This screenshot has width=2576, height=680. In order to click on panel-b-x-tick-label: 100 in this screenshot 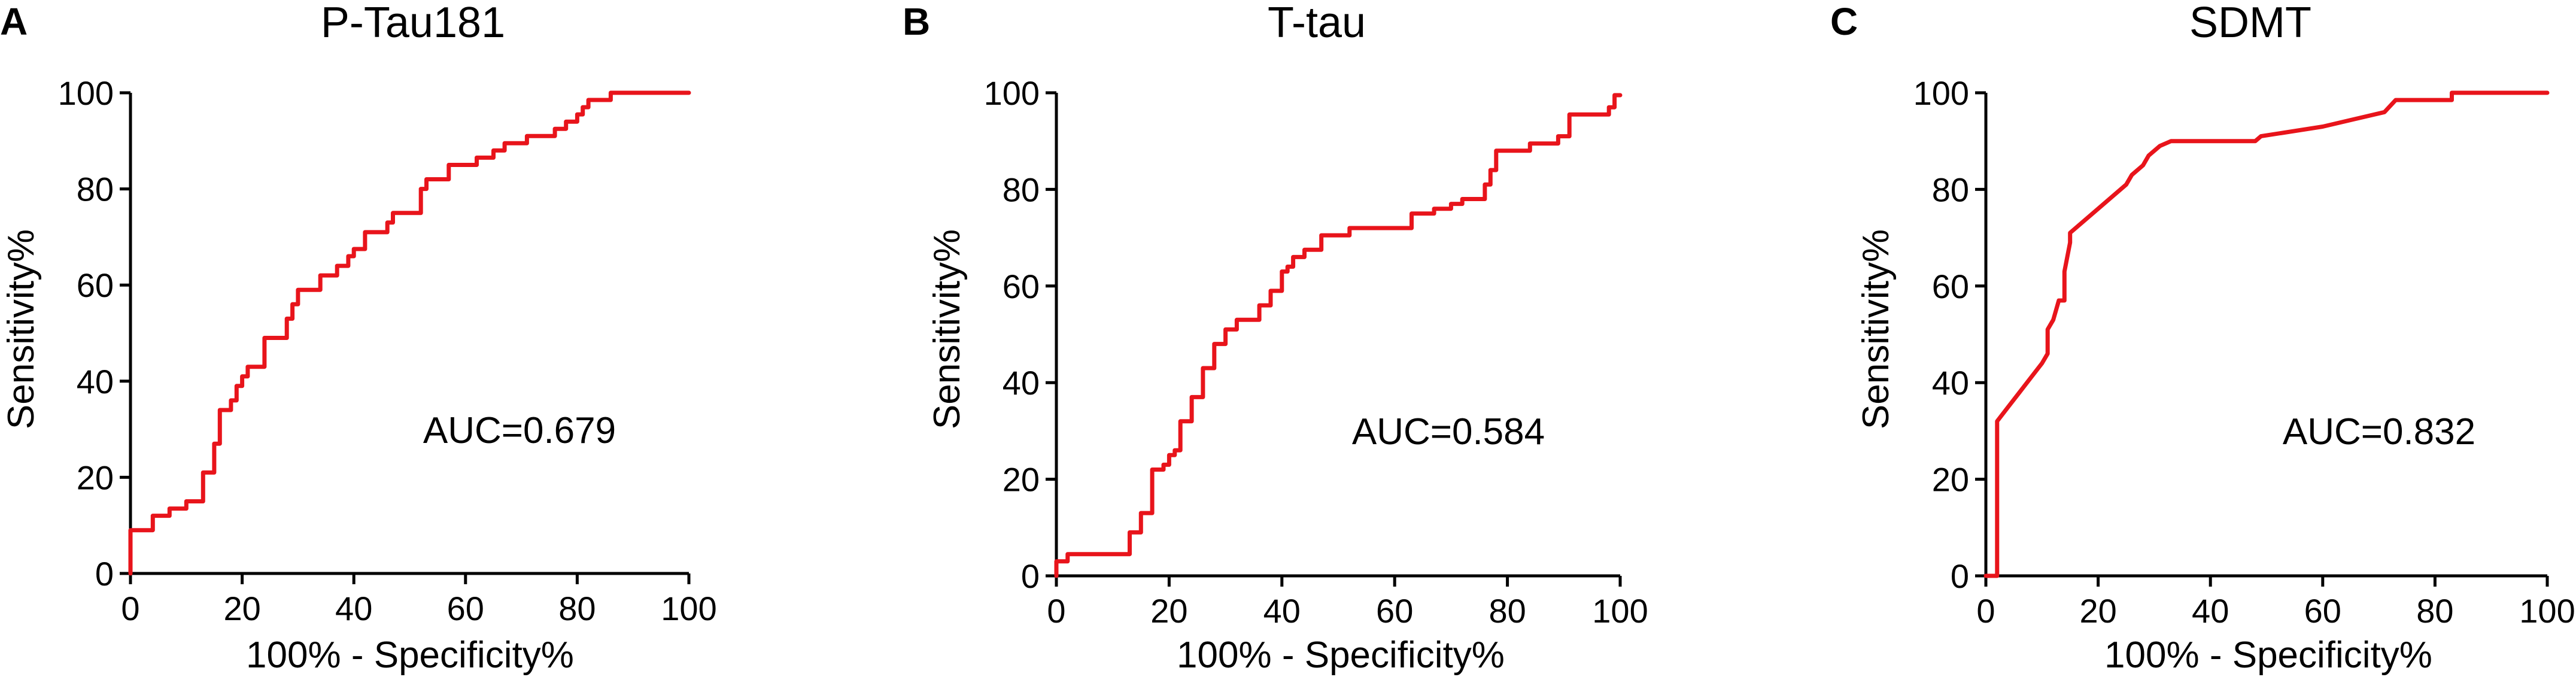, I will do `click(1620, 611)`.